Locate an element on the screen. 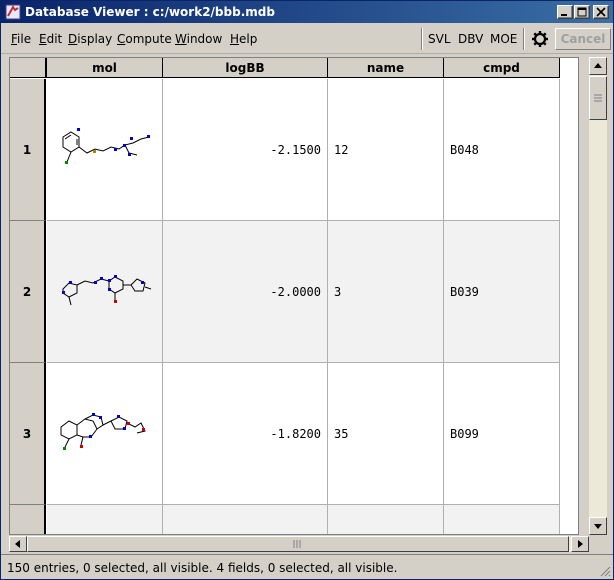 This screenshot has width=614, height=580. cancel-button: Cancel is located at coordinates (583, 39).